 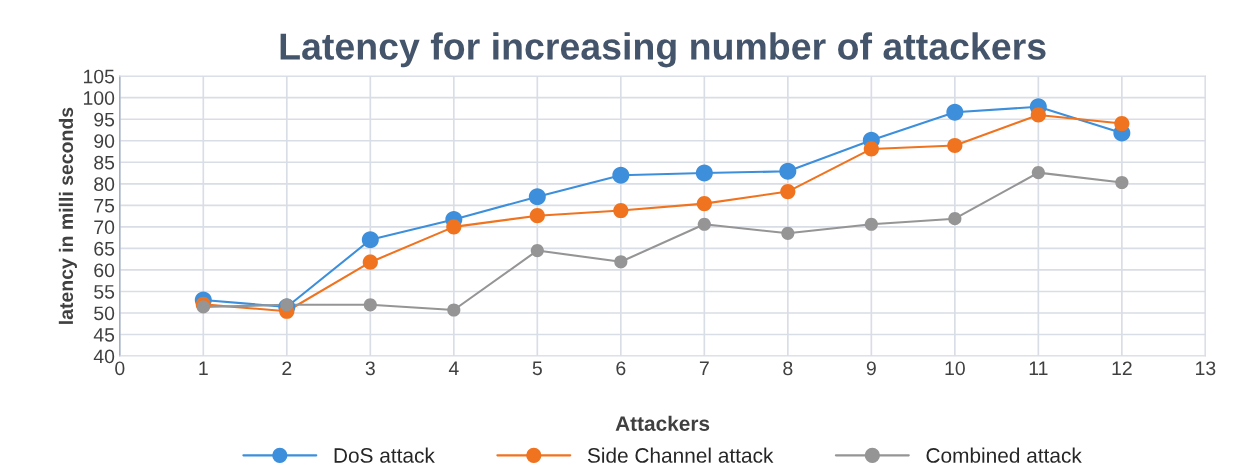 I want to click on y-tick-label: 75, so click(x=104, y=206).